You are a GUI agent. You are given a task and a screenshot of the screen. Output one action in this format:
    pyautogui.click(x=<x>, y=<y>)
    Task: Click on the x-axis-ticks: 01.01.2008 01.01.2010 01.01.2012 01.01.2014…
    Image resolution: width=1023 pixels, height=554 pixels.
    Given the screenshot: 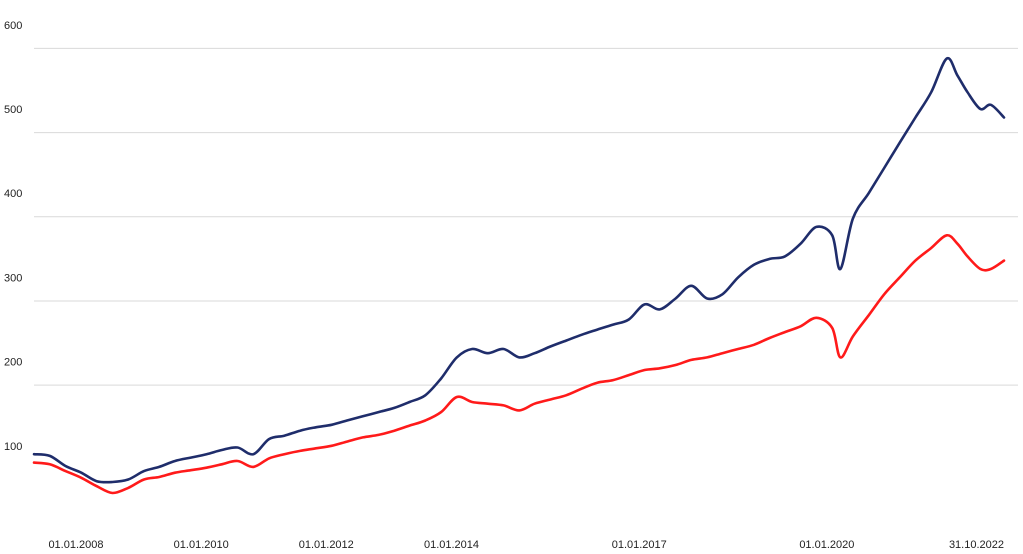 What is the action you would take?
    pyautogui.click(x=526, y=545)
    